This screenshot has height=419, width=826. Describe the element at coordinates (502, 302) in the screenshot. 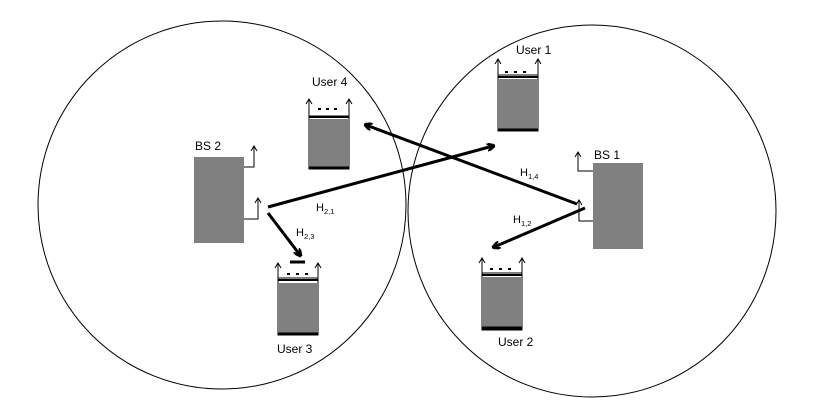

I see `user-2-body` at that location.